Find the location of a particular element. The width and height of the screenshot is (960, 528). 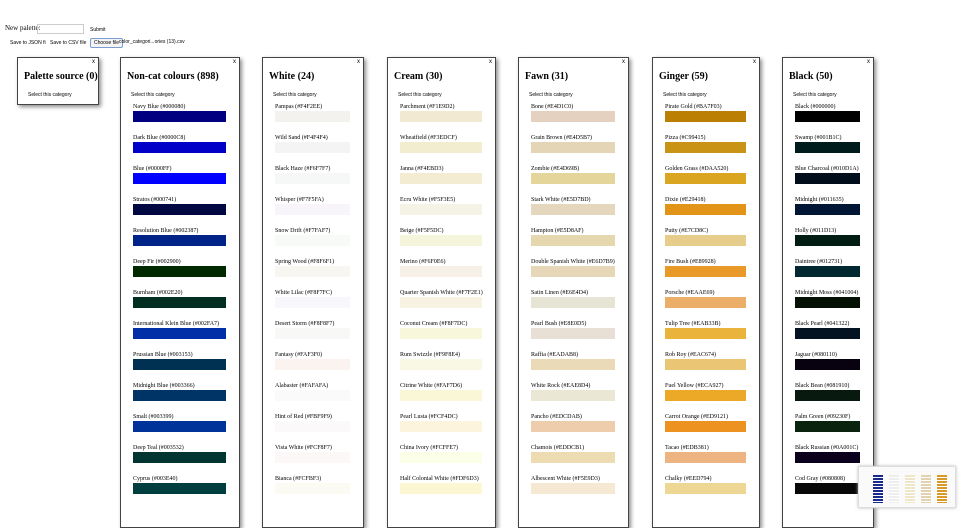

color-label: Double Spanish White (#E6D7B9) is located at coordinates (573, 262).